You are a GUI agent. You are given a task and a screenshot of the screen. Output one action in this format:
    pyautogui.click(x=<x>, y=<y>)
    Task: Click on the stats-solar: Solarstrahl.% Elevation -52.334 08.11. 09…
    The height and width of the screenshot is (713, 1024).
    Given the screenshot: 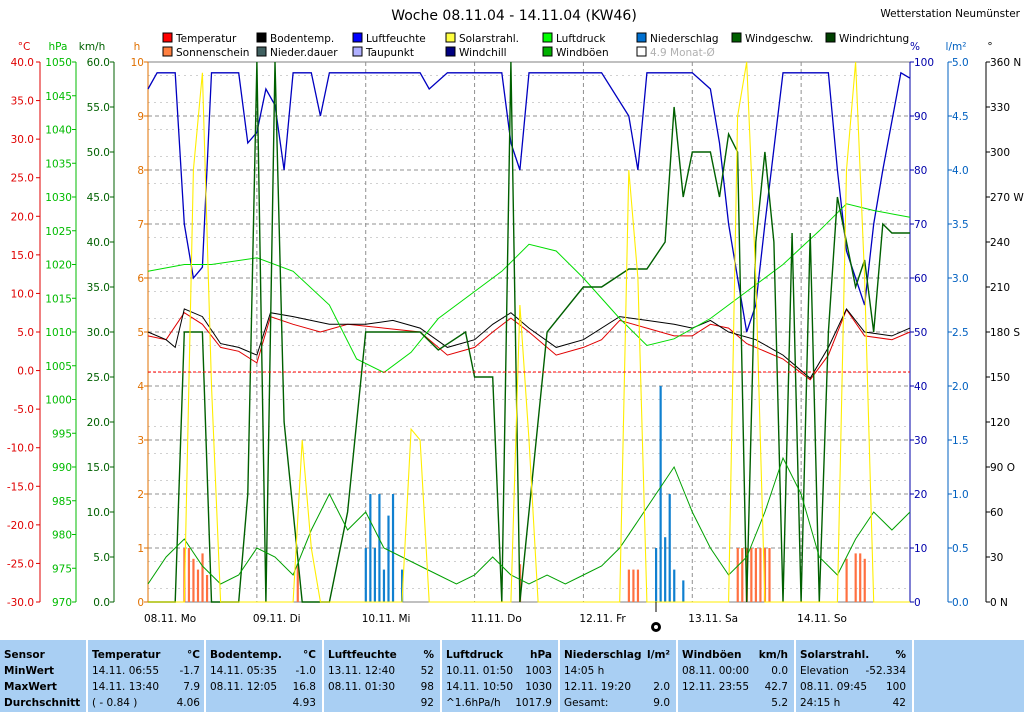 What is the action you would take?
    pyautogui.click(x=854, y=677)
    